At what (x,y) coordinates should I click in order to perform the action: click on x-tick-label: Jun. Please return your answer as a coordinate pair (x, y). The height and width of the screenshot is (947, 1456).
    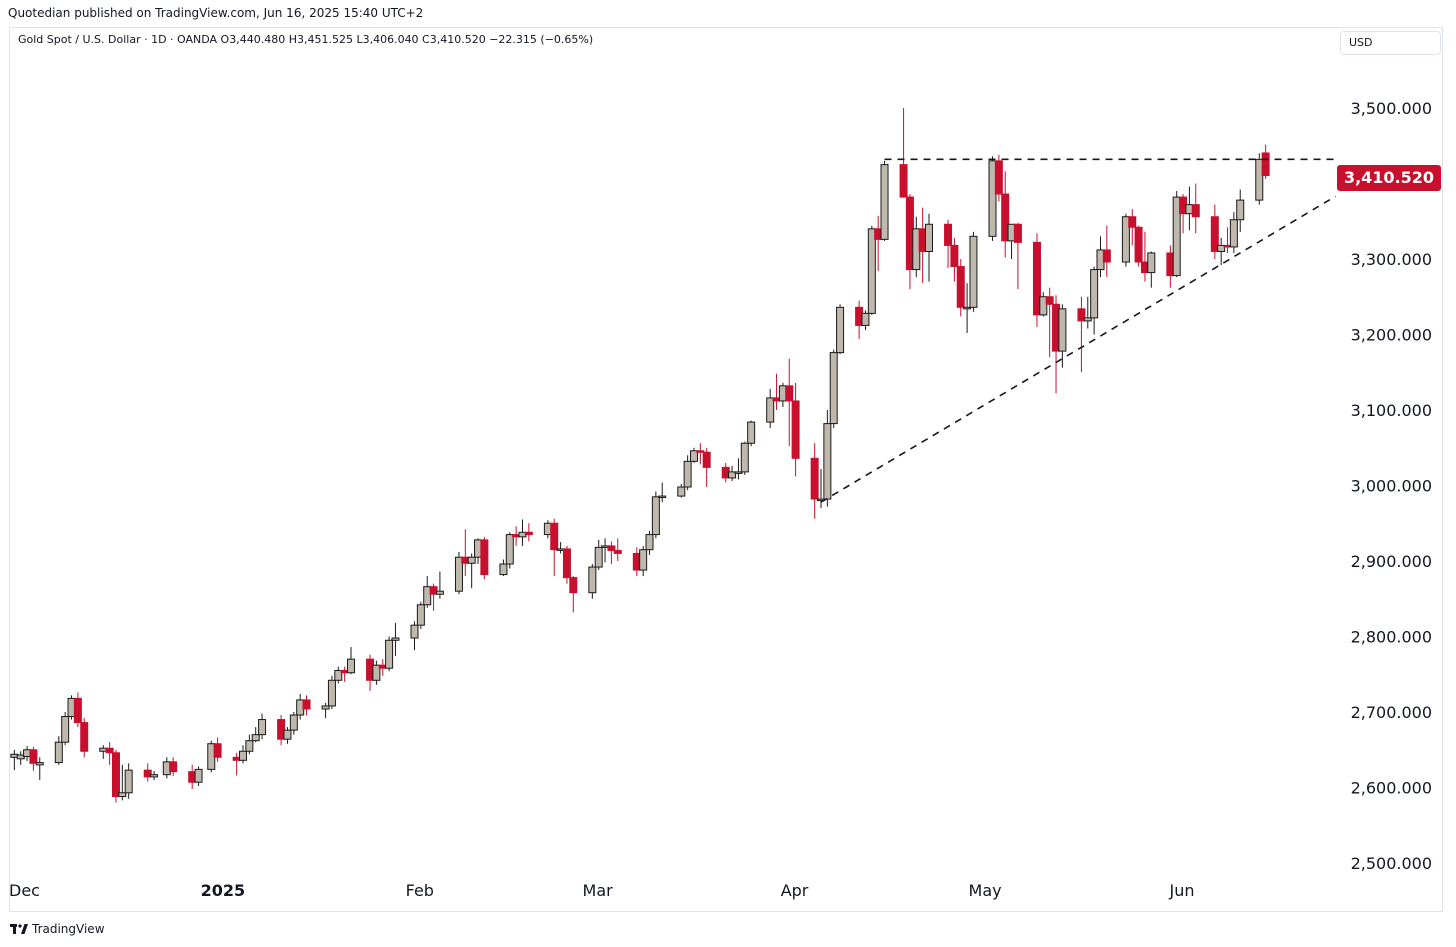
    Looking at the image, I should click on (1182, 890).